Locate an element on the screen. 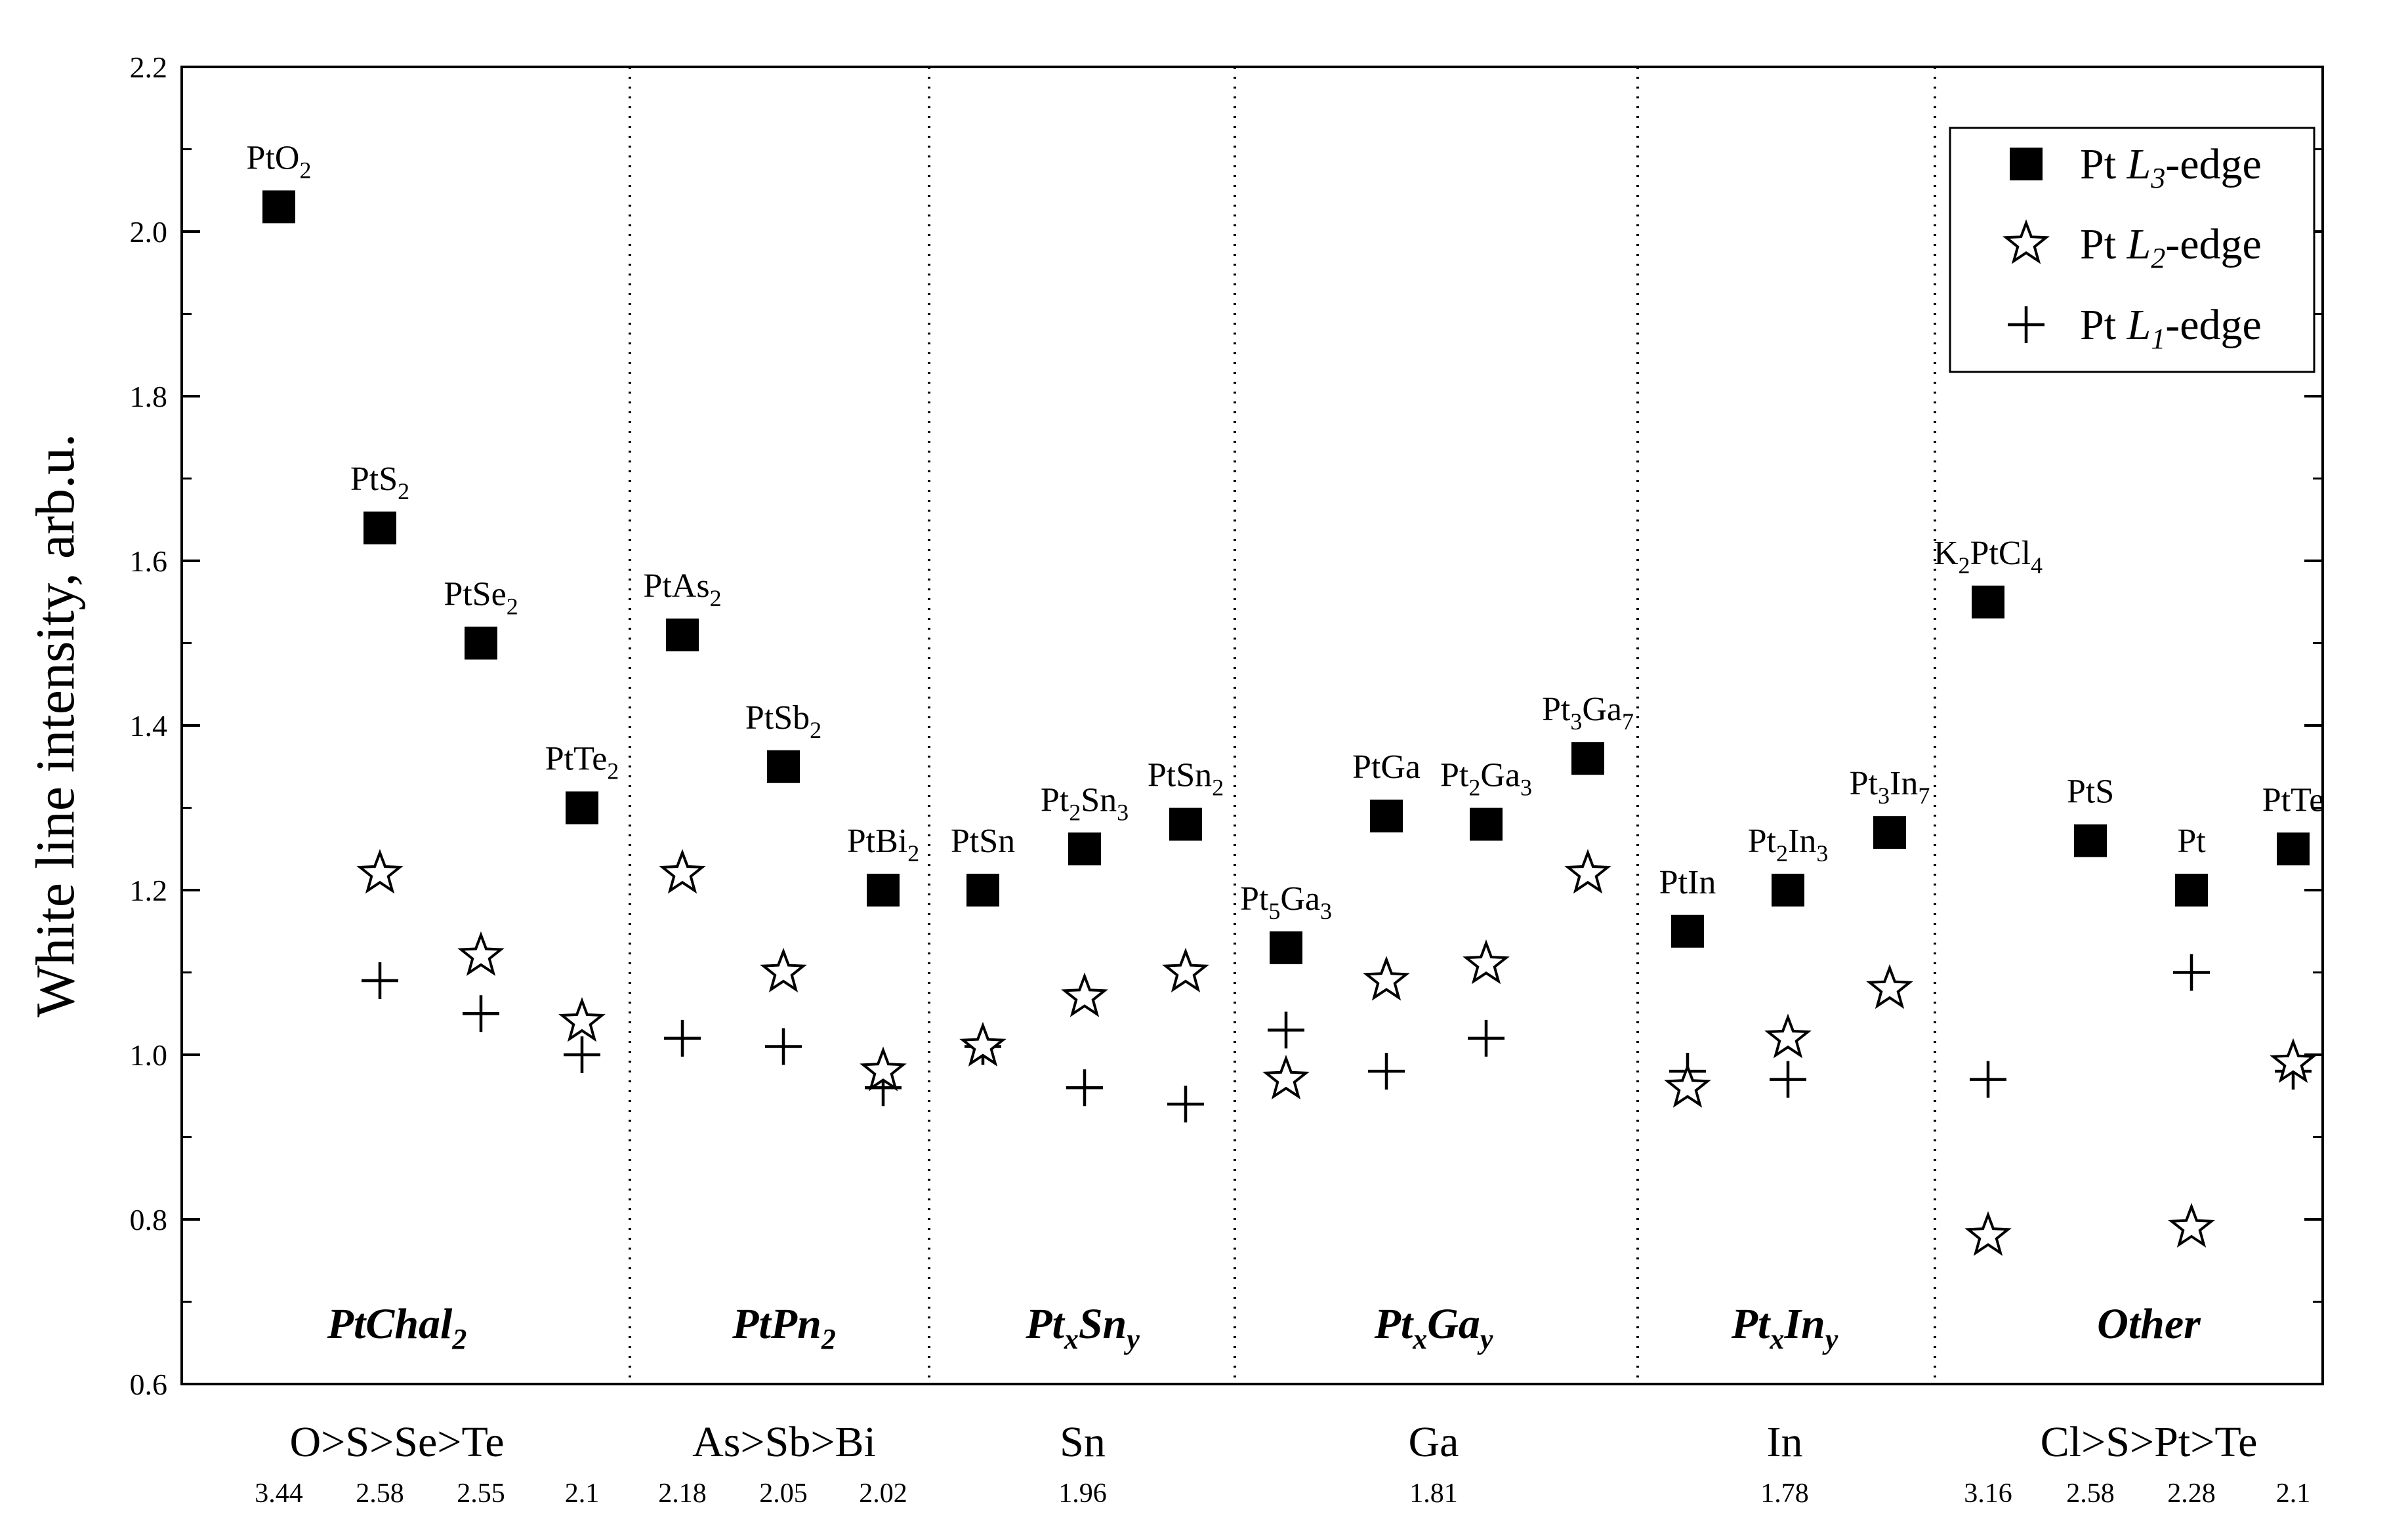 The width and height of the screenshot is (2408, 1529). legend-subscript: 2 is located at coordinates (2158, 258).